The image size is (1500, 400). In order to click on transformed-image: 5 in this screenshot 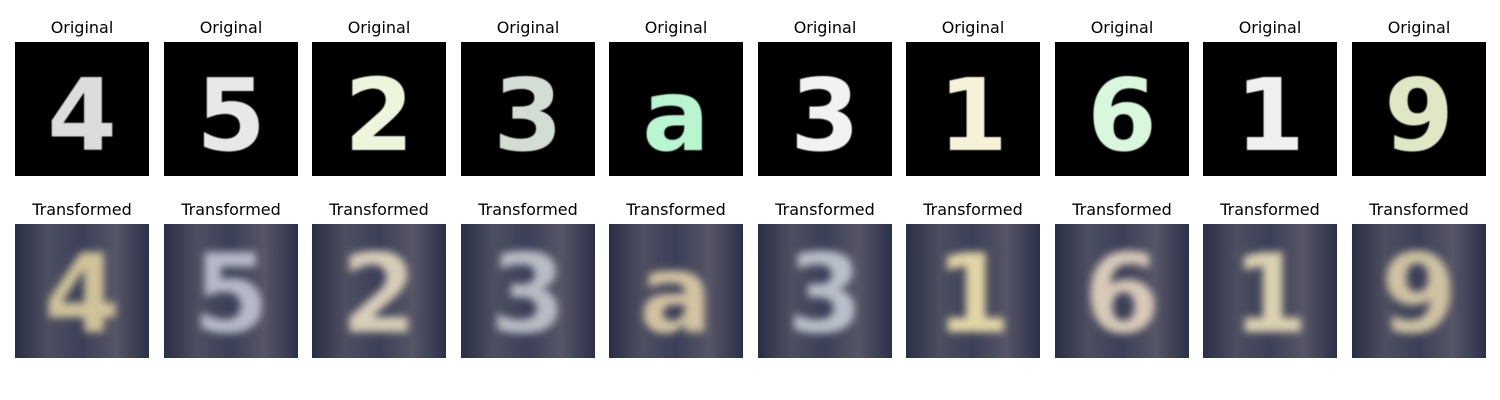, I will do `click(231, 291)`.